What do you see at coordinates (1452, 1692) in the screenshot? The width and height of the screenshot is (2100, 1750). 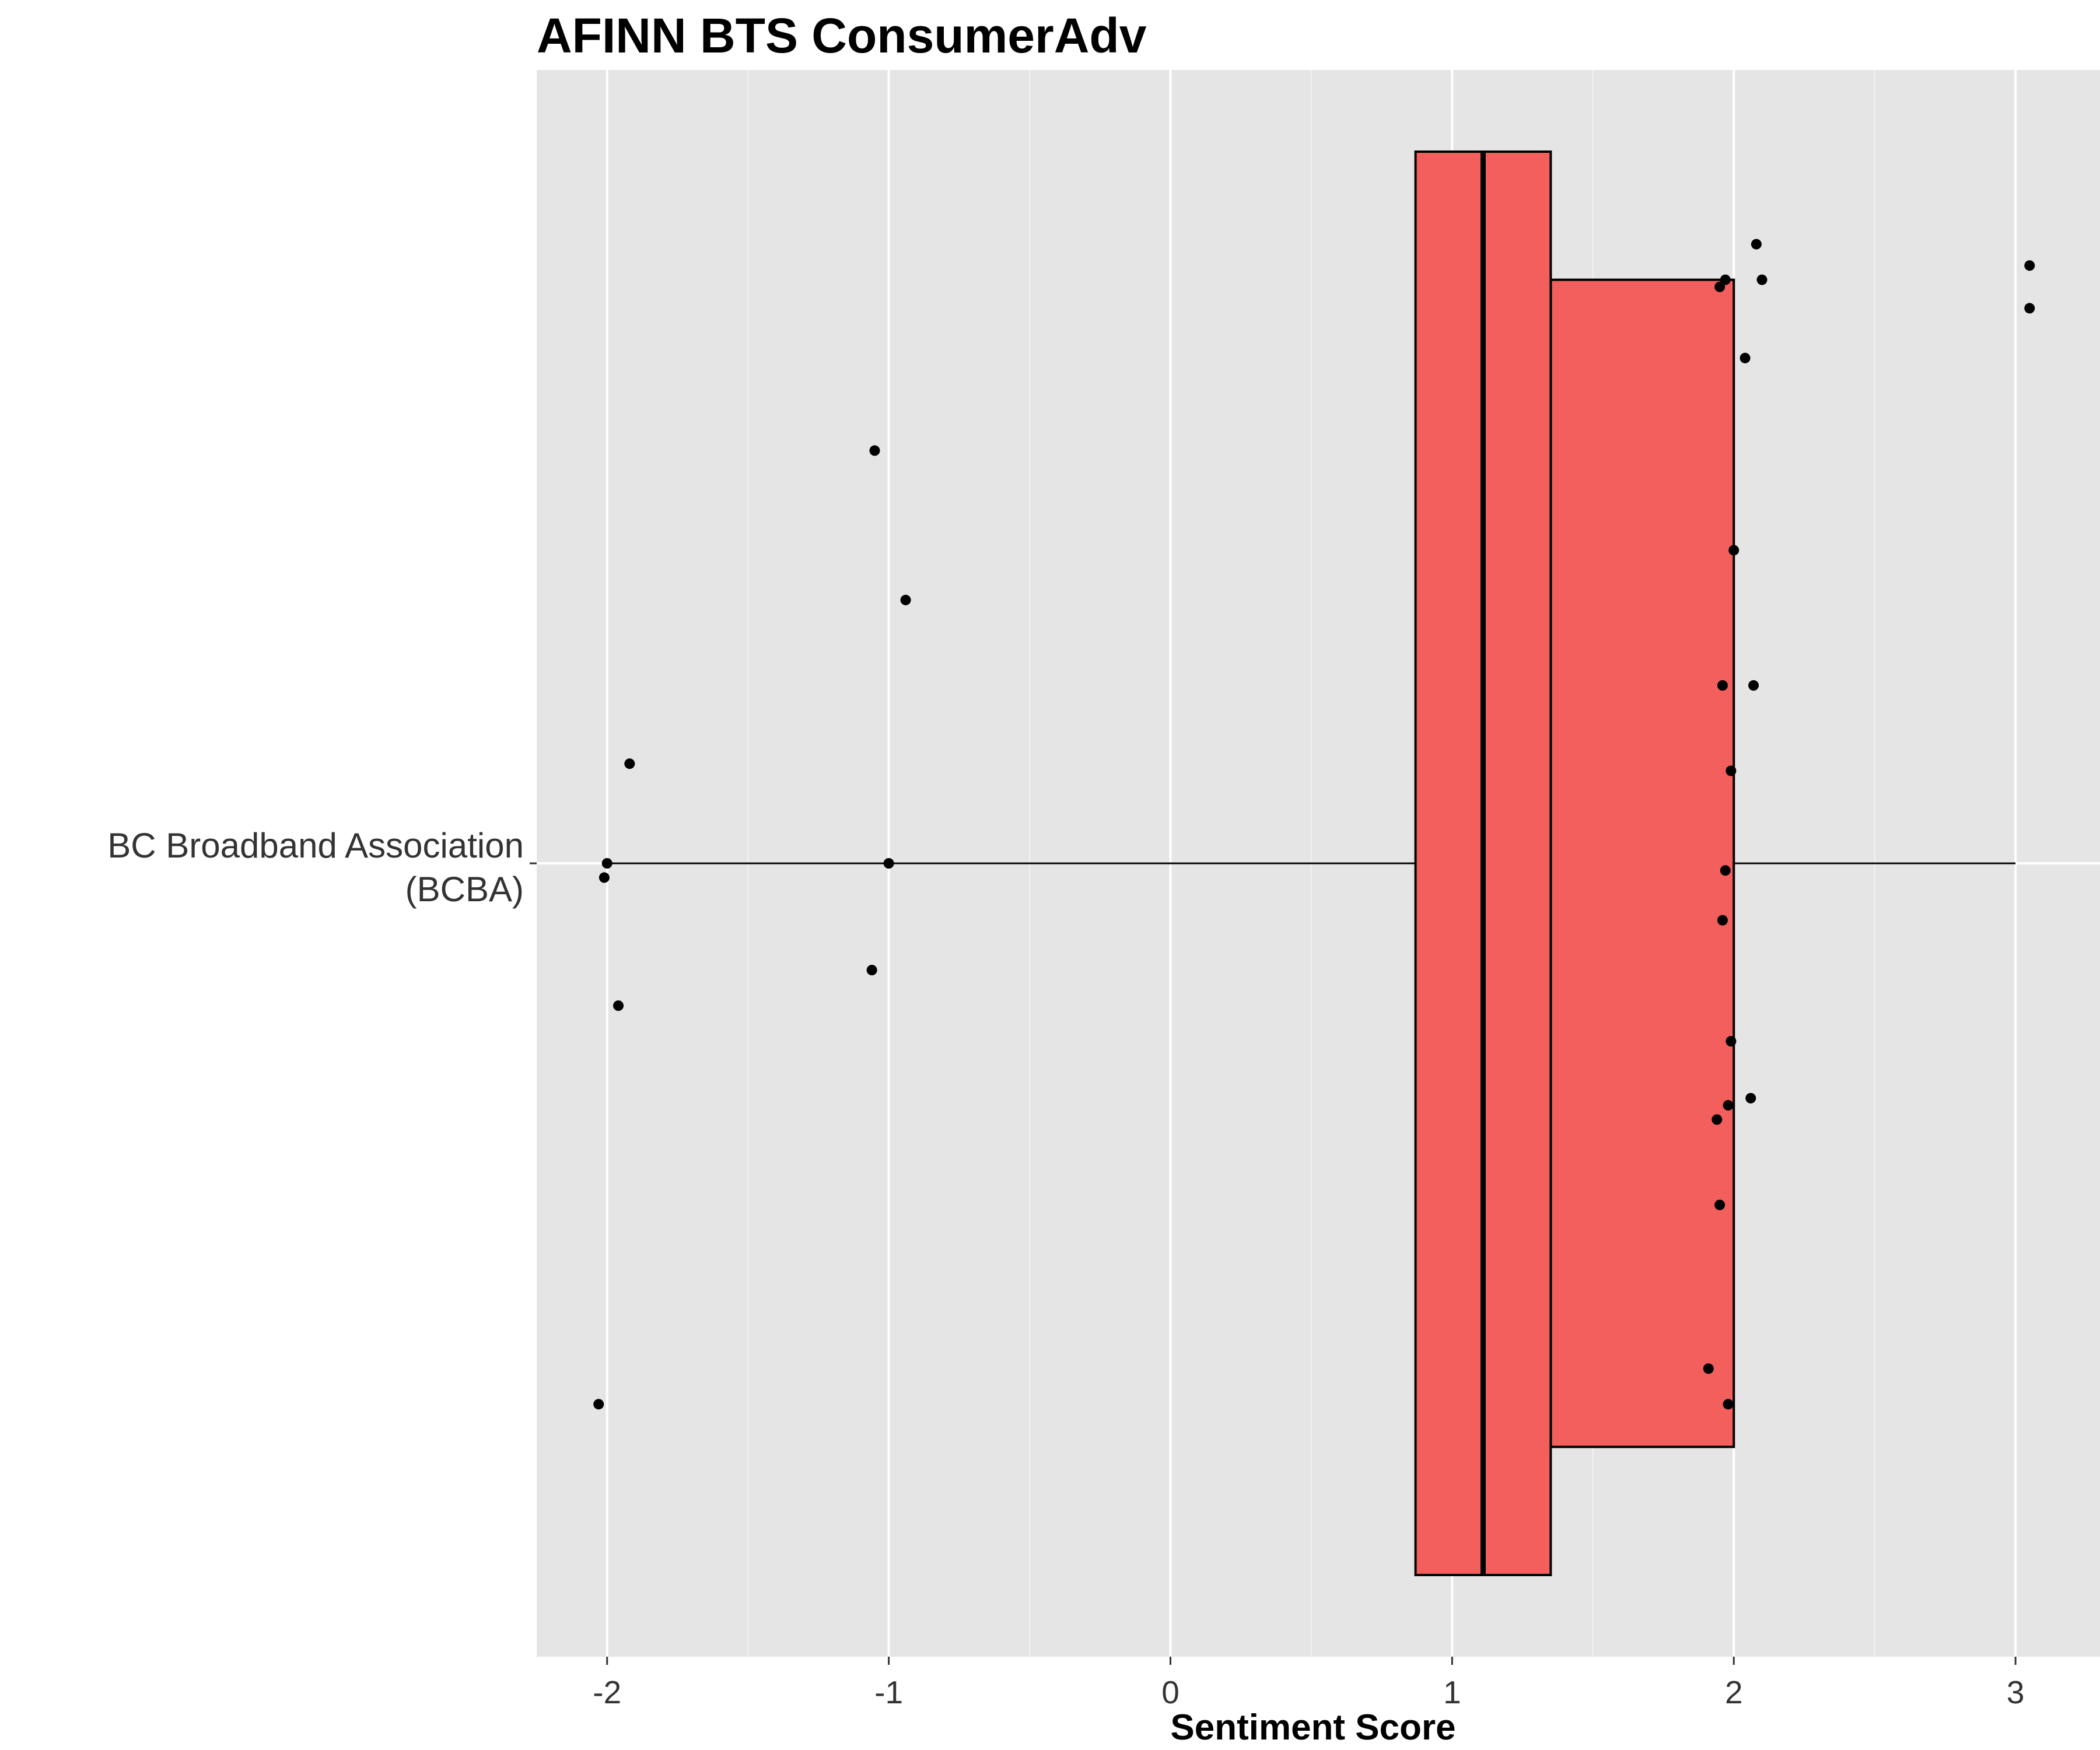 I see `x-tick-label: 1` at bounding box center [1452, 1692].